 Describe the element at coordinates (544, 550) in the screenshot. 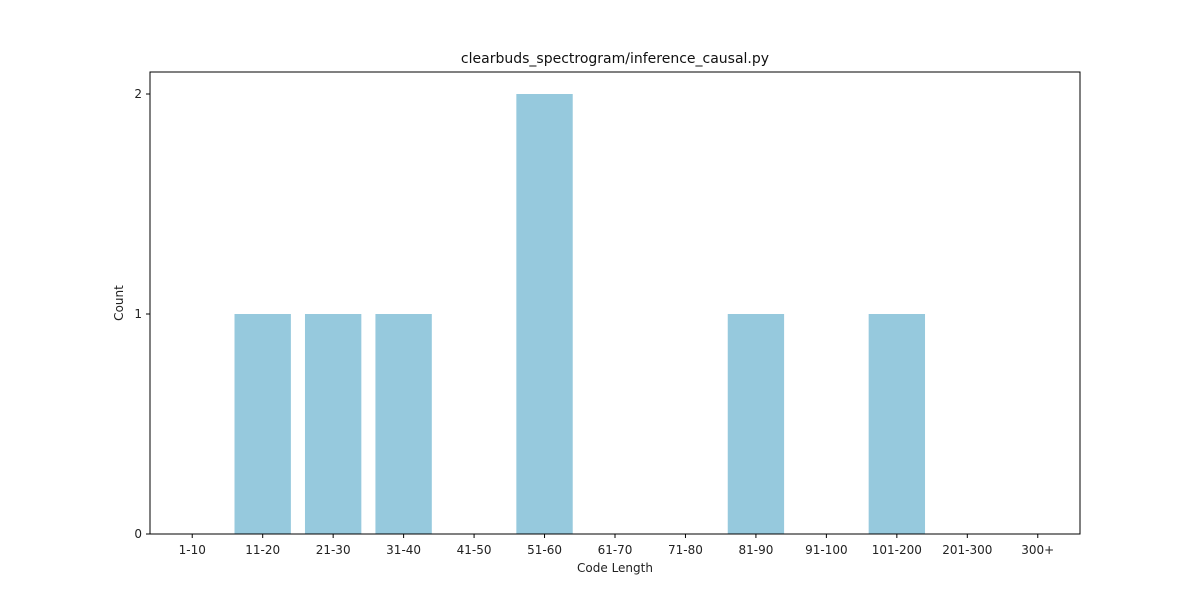

I see `x-tick-label: 51-60` at that location.